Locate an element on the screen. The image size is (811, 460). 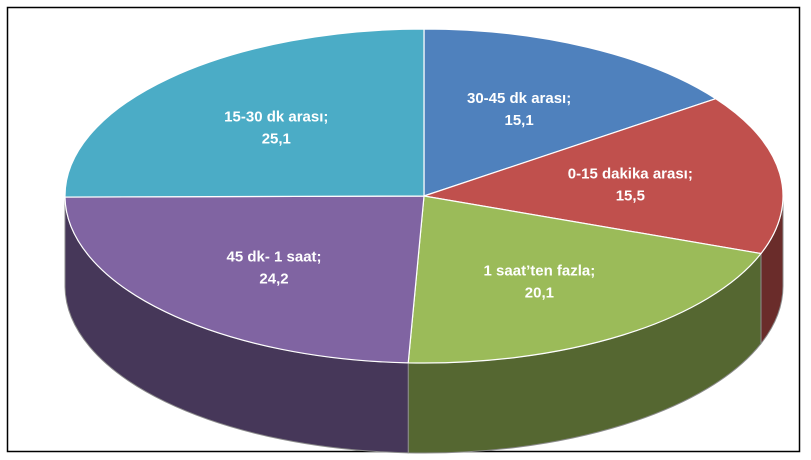
label-category: 15-30 dk arası is located at coordinates (273, 116).